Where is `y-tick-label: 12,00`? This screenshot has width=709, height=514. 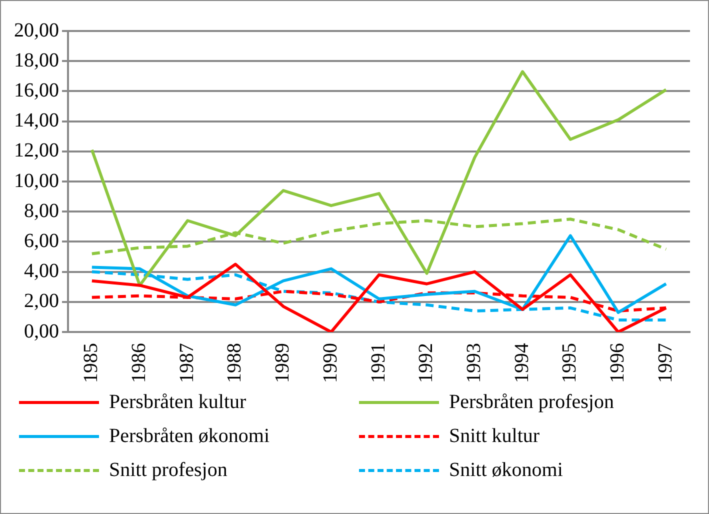
y-tick-label: 12,00 is located at coordinates (36, 151).